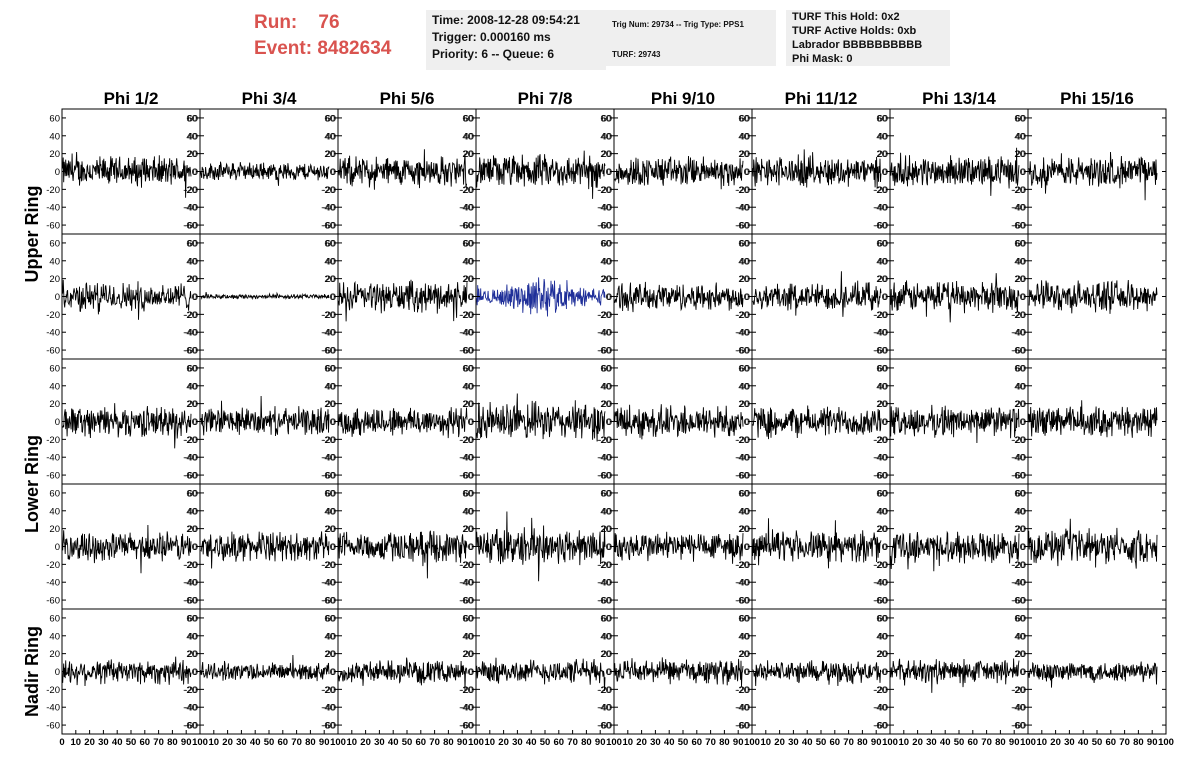  What do you see at coordinates (354, 48) in the screenshot?
I see `event-value: 8482634` at bounding box center [354, 48].